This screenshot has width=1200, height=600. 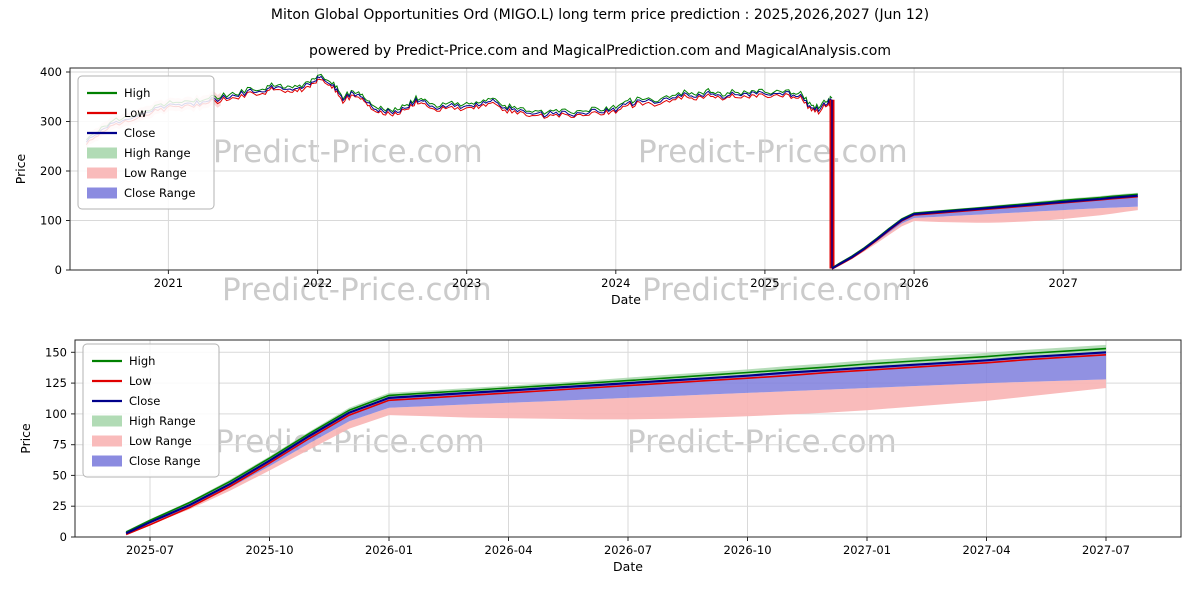 What do you see at coordinates (269, 550) in the screenshot?
I see `x-tick-label: 2025-10` at bounding box center [269, 550].